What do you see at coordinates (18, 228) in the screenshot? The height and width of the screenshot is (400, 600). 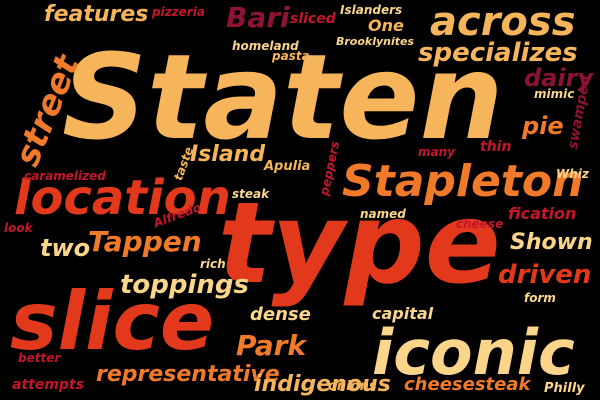 I see `word-look: look` at bounding box center [18, 228].